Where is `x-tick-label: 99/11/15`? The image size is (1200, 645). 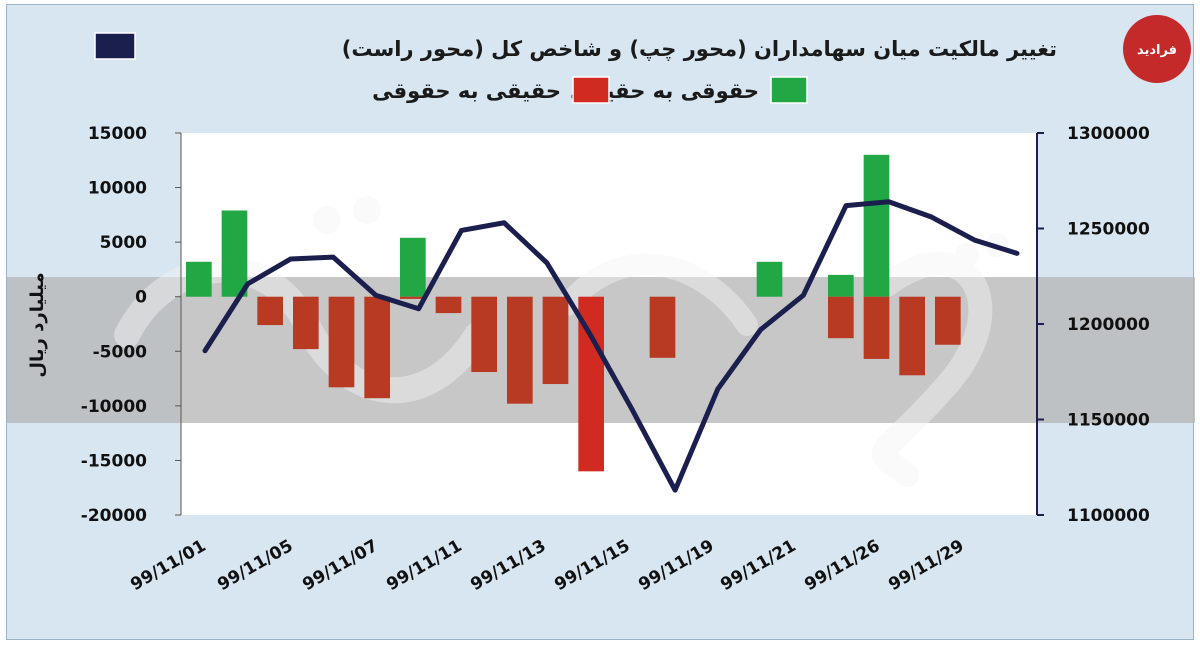
x-tick-label: 99/11/15 is located at coordinates (592, 565).